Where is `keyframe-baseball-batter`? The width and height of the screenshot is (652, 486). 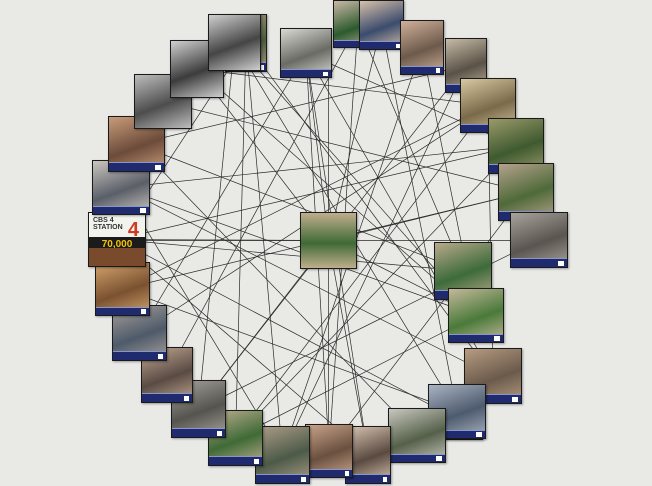 keyframe-baseball-batter is located at coordinates (235, 438).